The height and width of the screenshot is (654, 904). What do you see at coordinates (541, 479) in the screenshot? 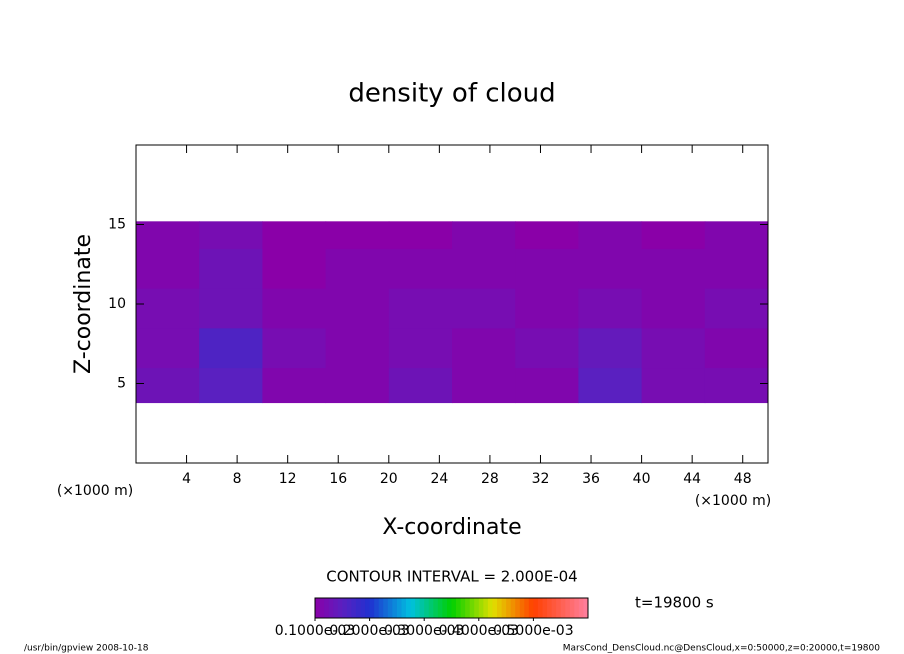
I see `x-tick-label: 32` at bounding box center [541, 479].